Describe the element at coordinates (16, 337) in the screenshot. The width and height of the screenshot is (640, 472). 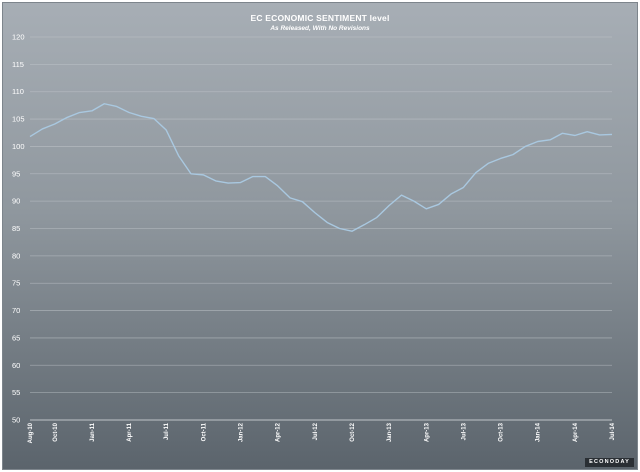
I see `y-tick-65: 65` at that location.